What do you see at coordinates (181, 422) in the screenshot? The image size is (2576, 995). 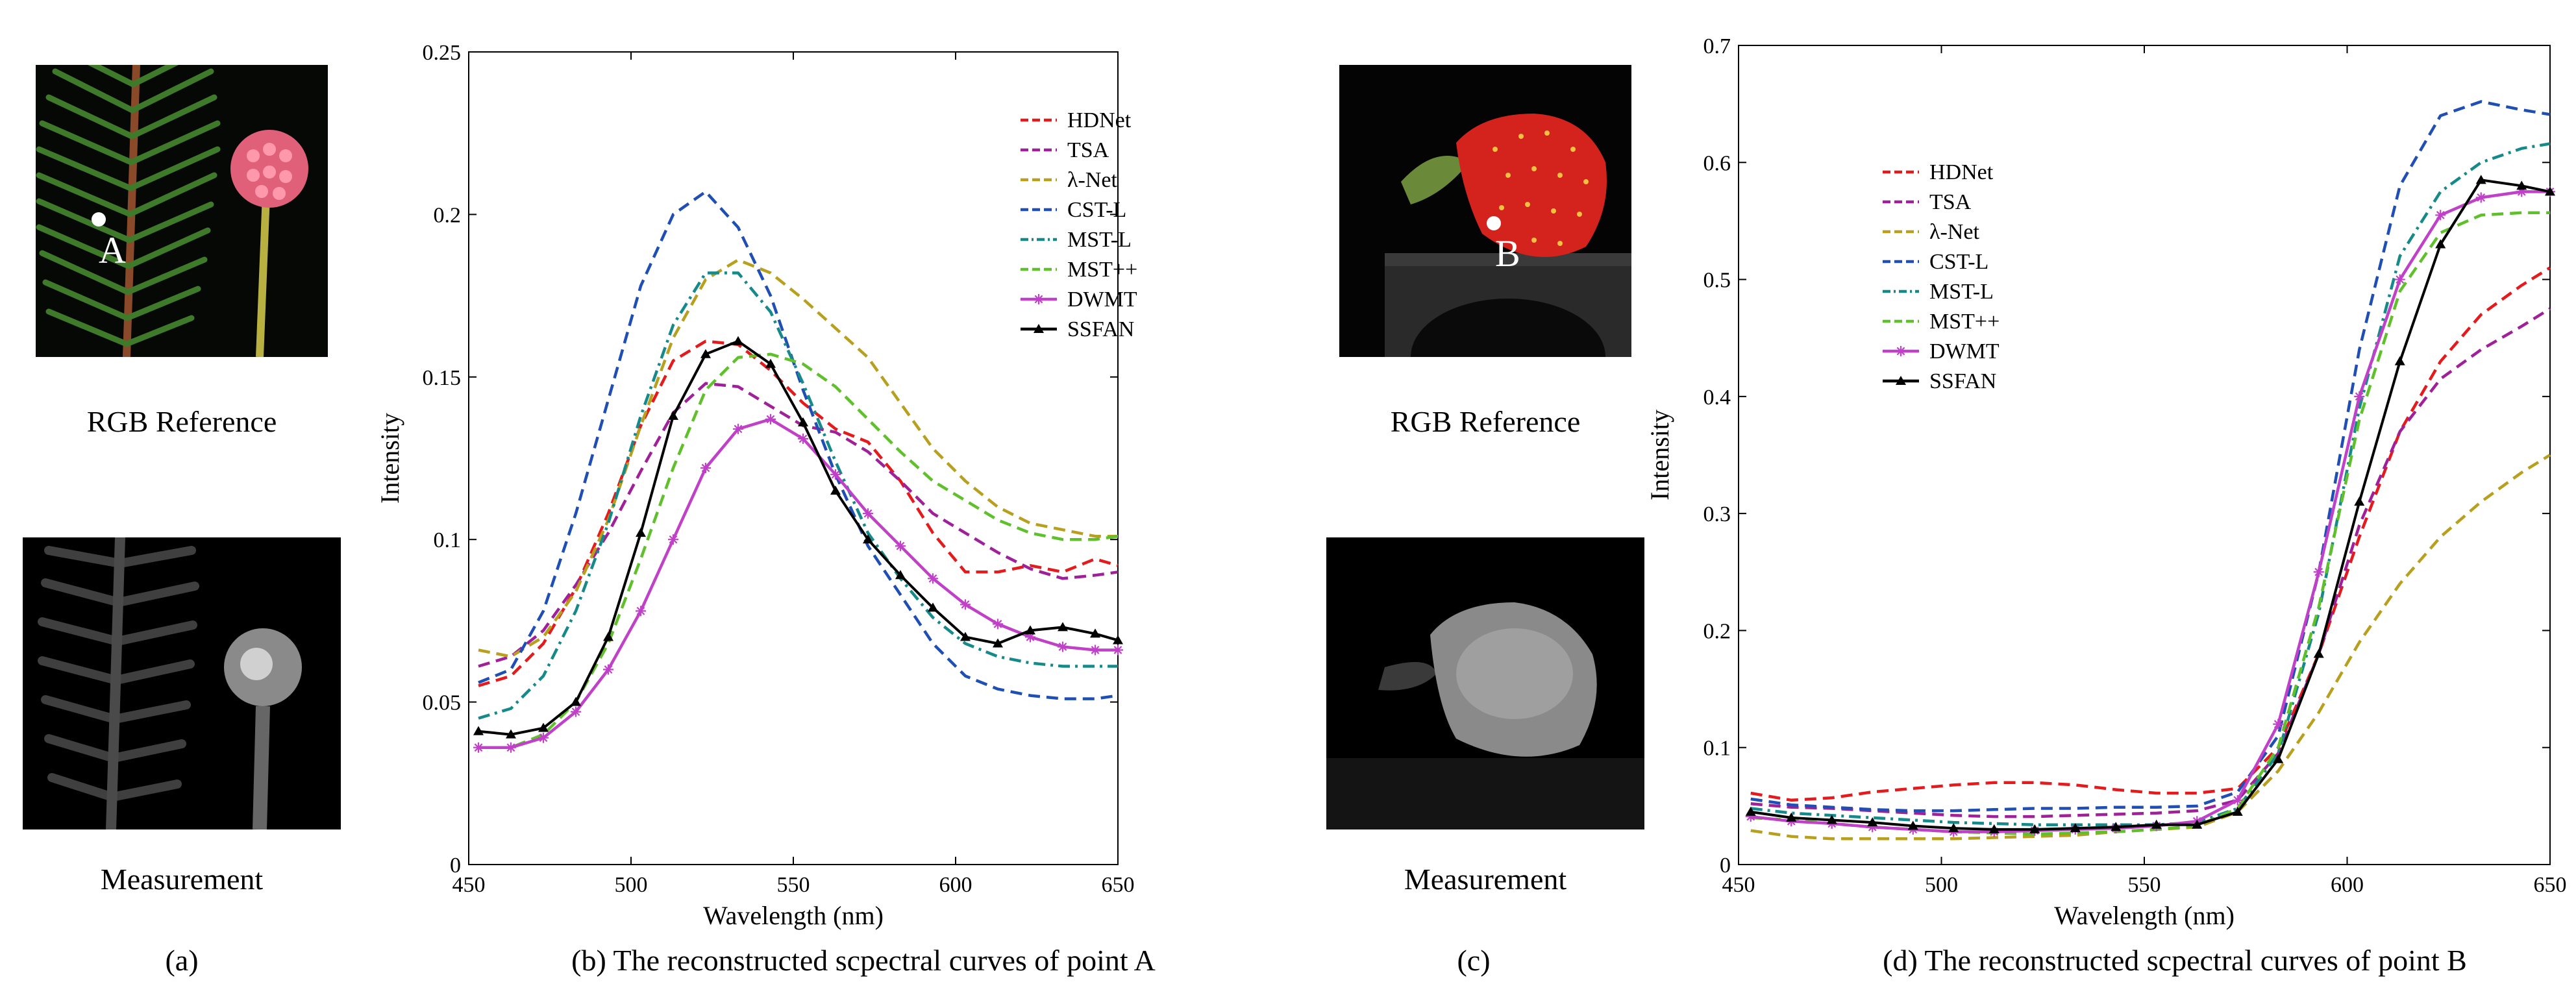 I see `rgb-reference-label-a: RGB Reference` at bounding box center [181, 422].